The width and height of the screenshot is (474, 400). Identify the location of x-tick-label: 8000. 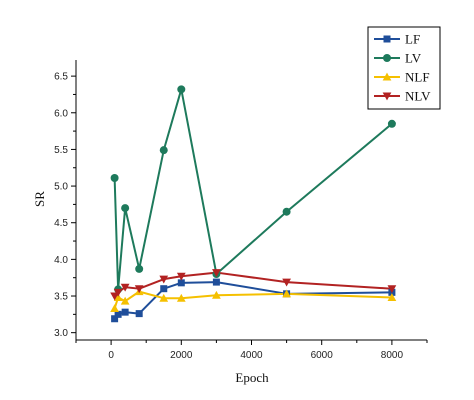
(392, 355).